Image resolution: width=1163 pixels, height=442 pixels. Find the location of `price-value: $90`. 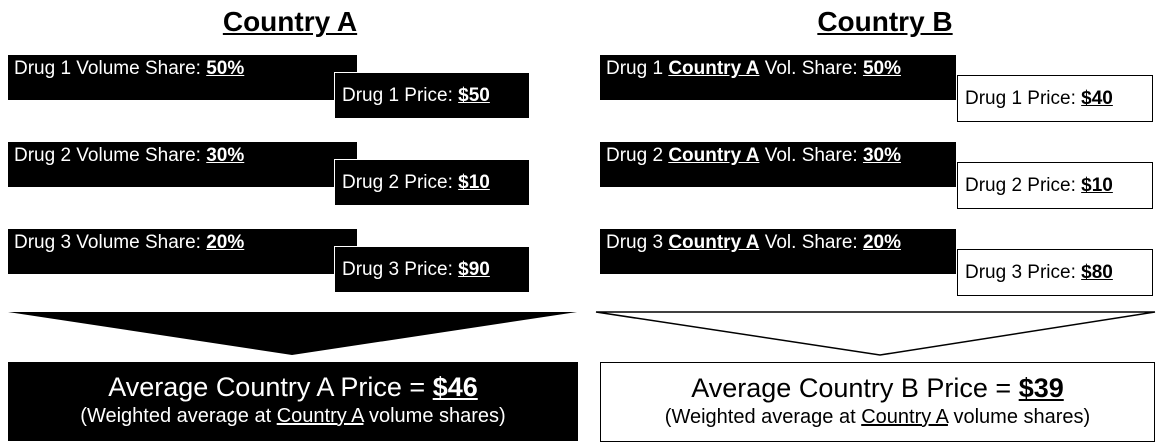

price-value: $90 is located at coordinates (474, 269).